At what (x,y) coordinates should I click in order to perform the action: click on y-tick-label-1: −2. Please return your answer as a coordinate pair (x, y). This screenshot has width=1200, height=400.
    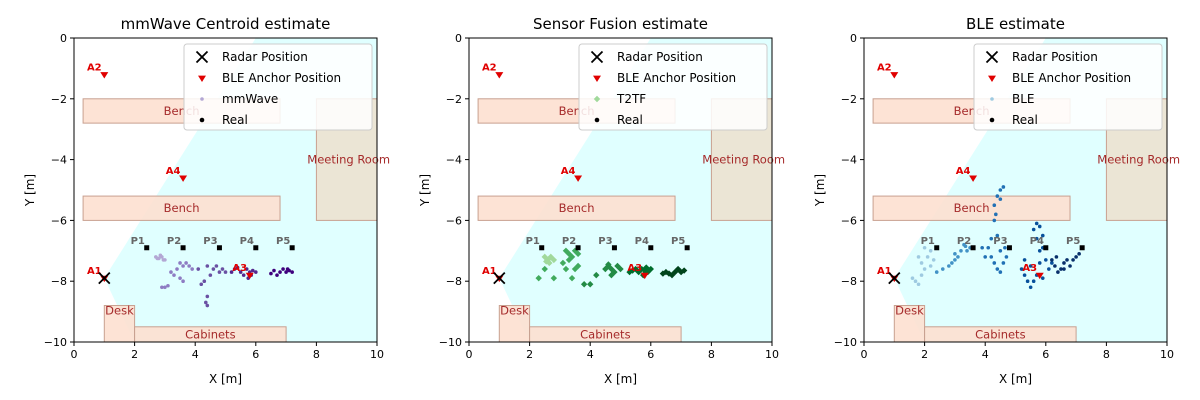
    Looking at the image, I should click on (59, 99).